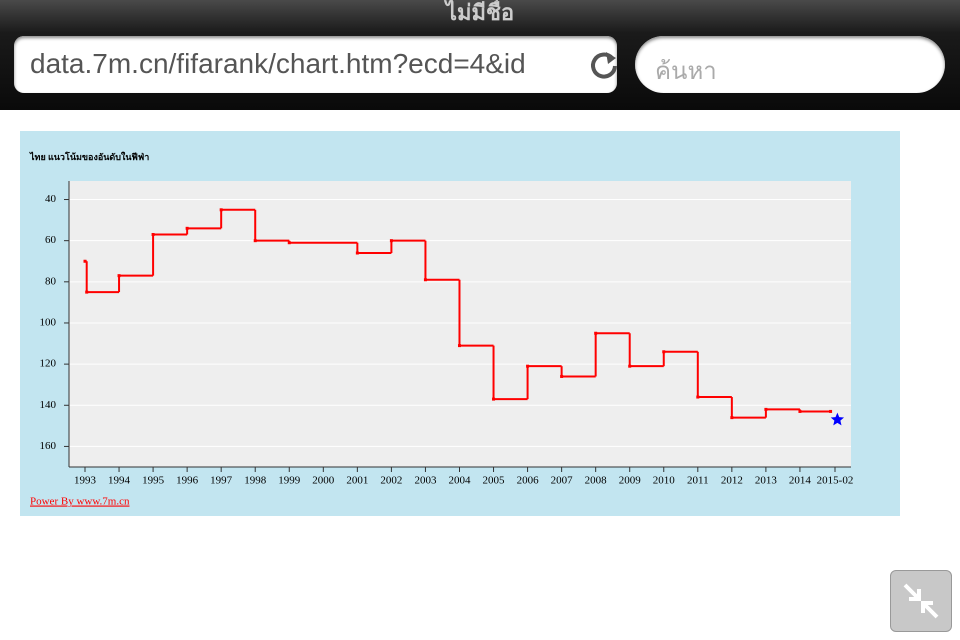 This screenshot has width=960, height=640. What do you see at coordinates (119, 481) in the screenshot?
I see `x-tick-label: 1994` at bounding box center [119, 481].